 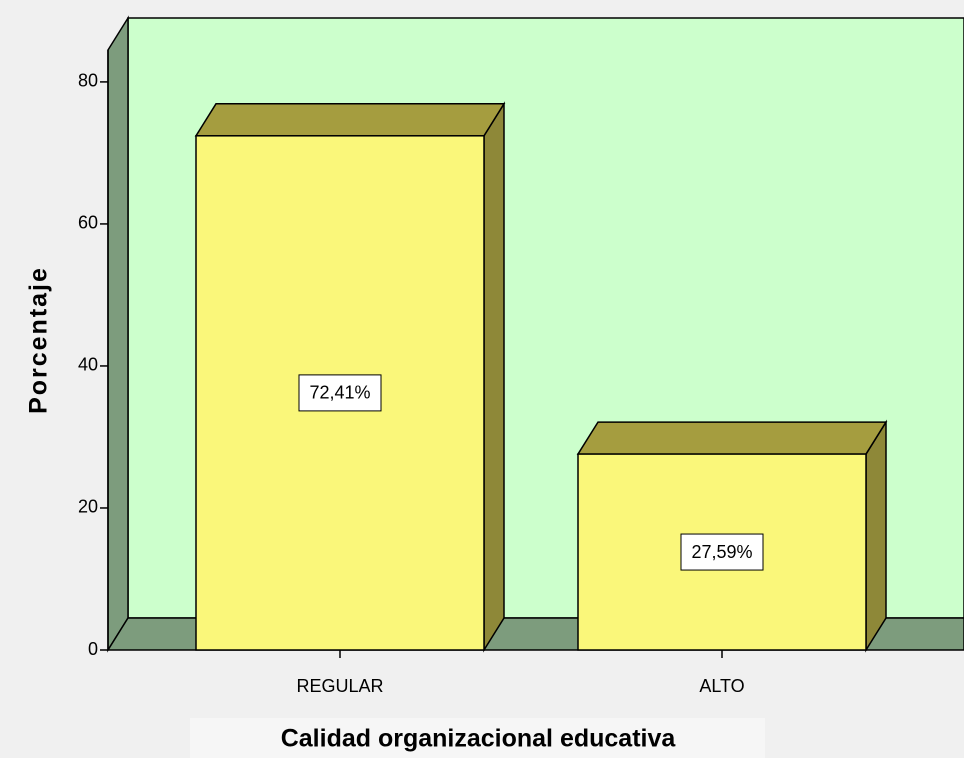 What do you see at coordinates (339, 686) in the screenshot?
I see `x-tick-label: REGULAR` at bounding box center [339, 686].